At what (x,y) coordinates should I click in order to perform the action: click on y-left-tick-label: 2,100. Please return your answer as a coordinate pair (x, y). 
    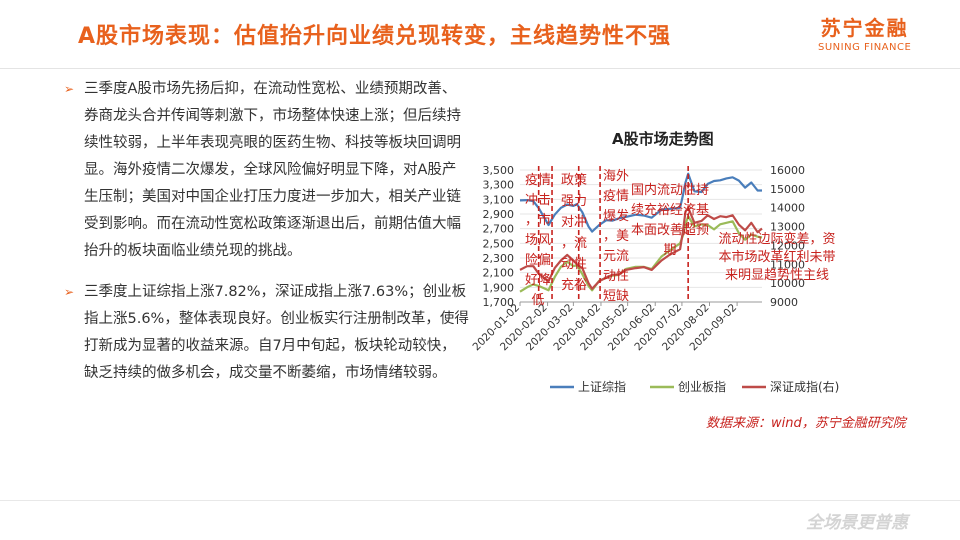
    Looking at the image, I should click on (499, 273).